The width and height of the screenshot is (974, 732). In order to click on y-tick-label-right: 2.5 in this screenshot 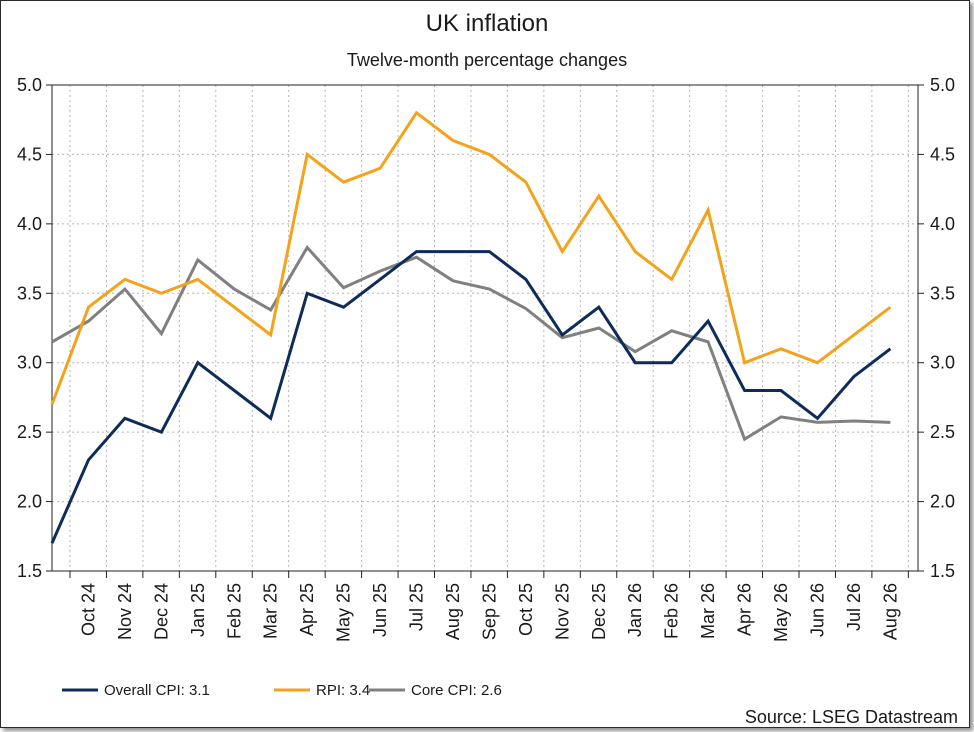, I will do `click(942, 432)`.